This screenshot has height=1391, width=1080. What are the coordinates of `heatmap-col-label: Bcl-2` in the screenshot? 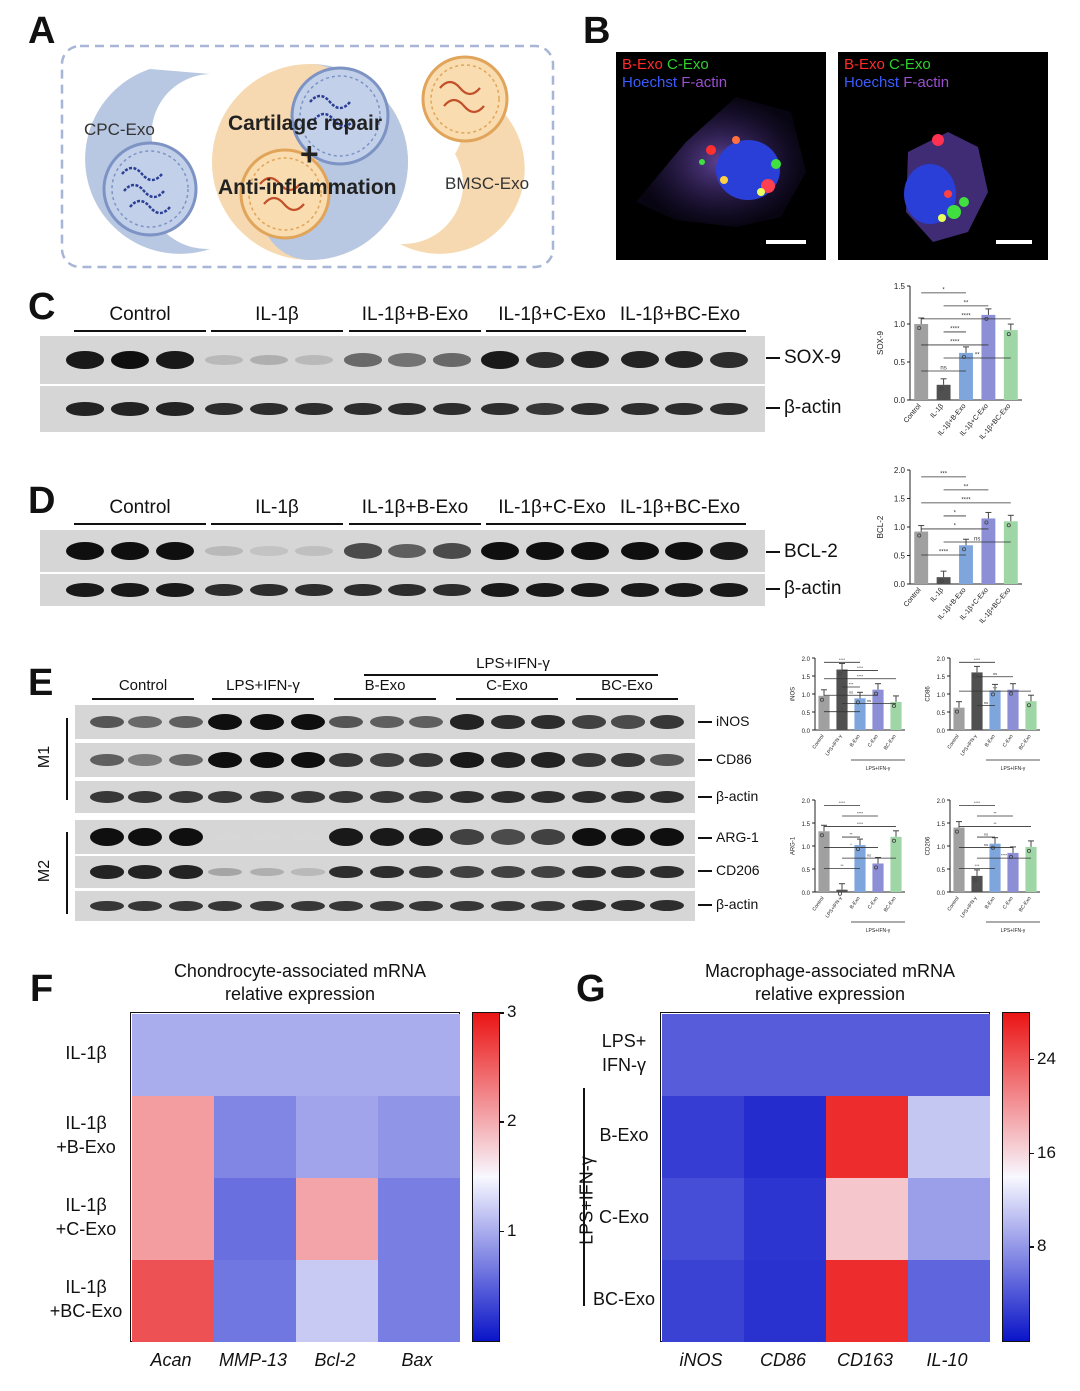 It's located at (335, 1360).